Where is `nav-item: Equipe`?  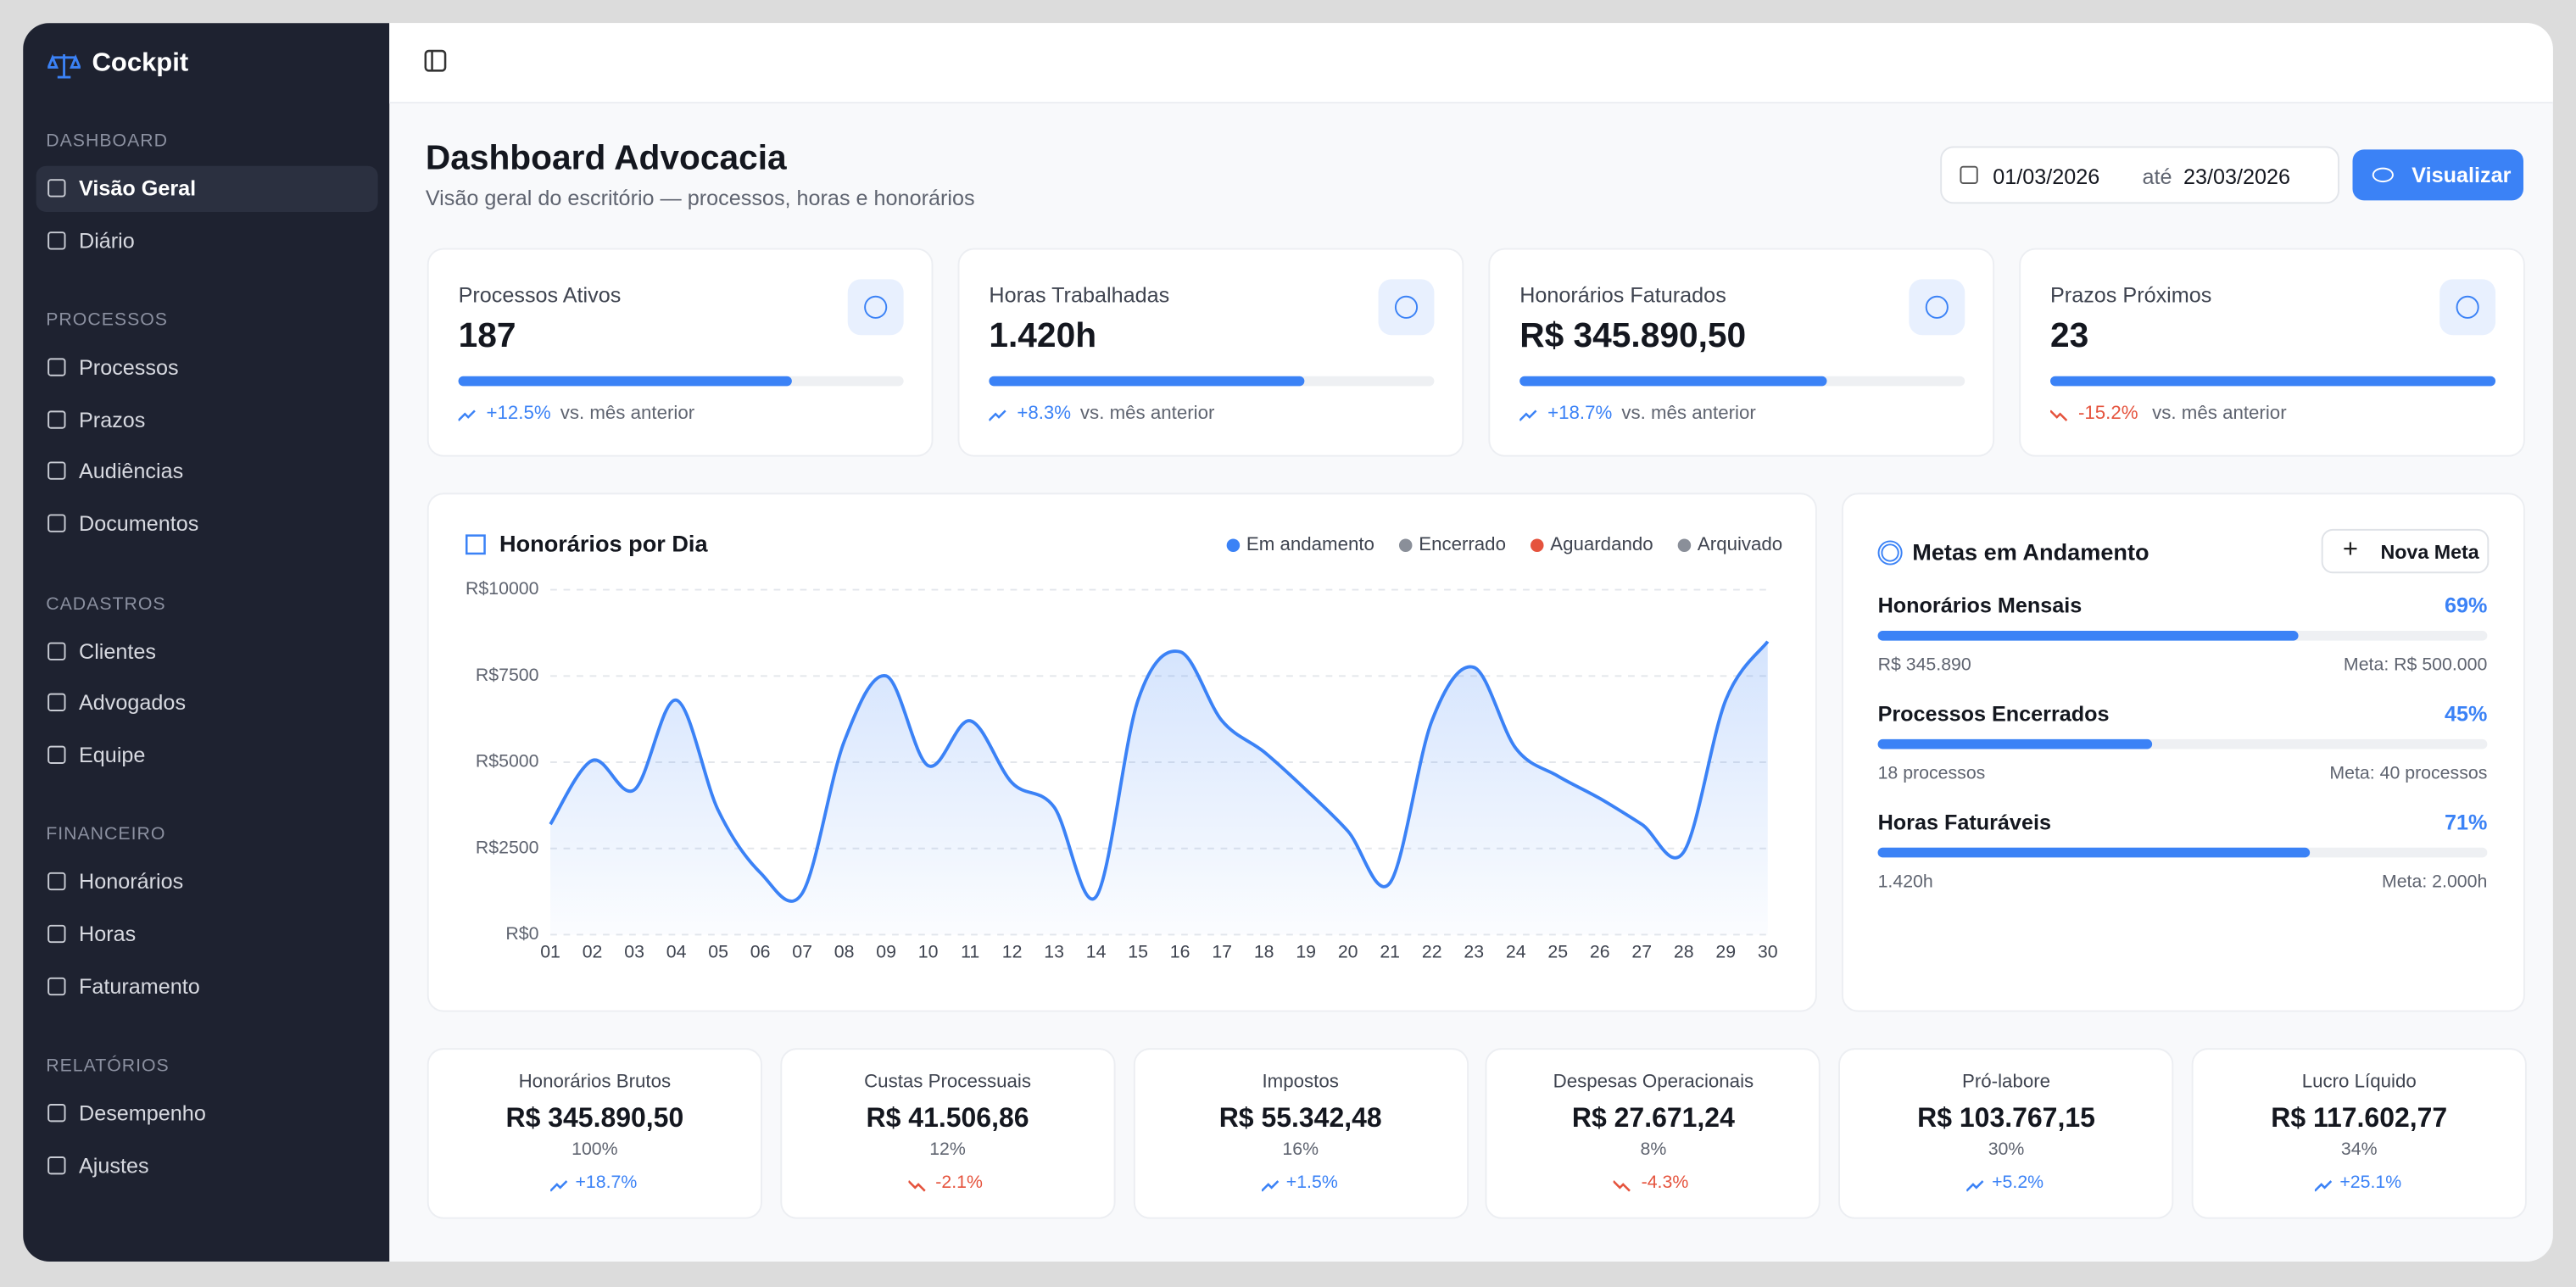 nav-item: Equipe is located at coordinates (207, 755).